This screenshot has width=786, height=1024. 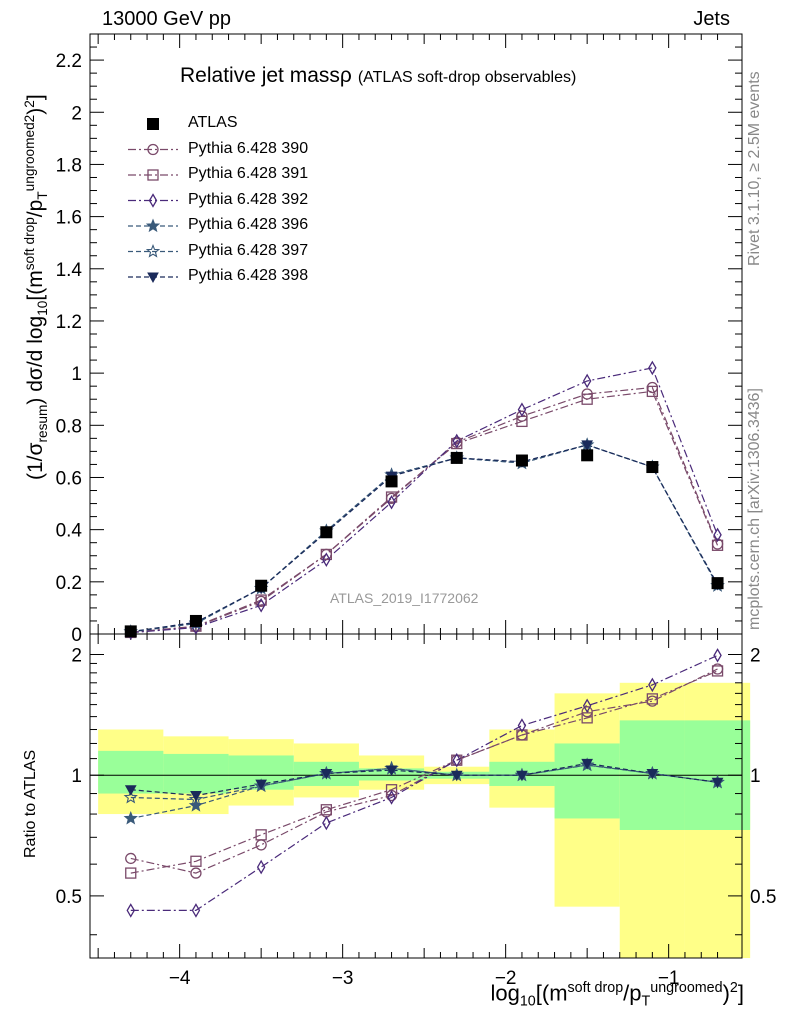 I want to click on analysis-label: ATLAS_2019_I1772062, so click(x=404, y=598).